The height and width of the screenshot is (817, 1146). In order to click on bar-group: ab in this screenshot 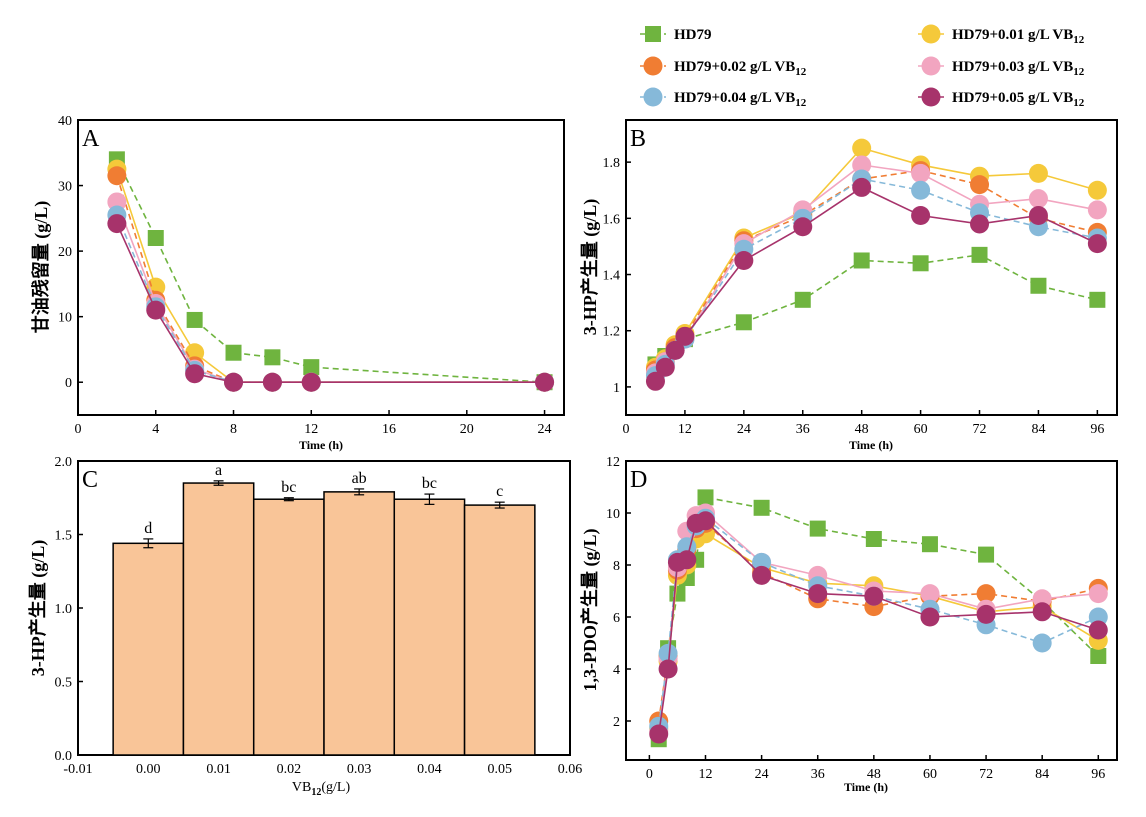, I will do `click(359, 613)`.